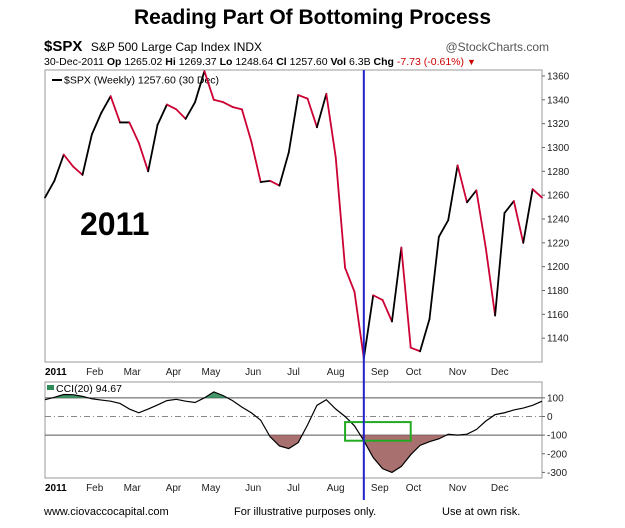 Image resolution: width=625 pixels, height=528 pixels. Describe the element at coordinates (360, 62) in the screenshot. I see `volume-value: 6.3B` at that location.